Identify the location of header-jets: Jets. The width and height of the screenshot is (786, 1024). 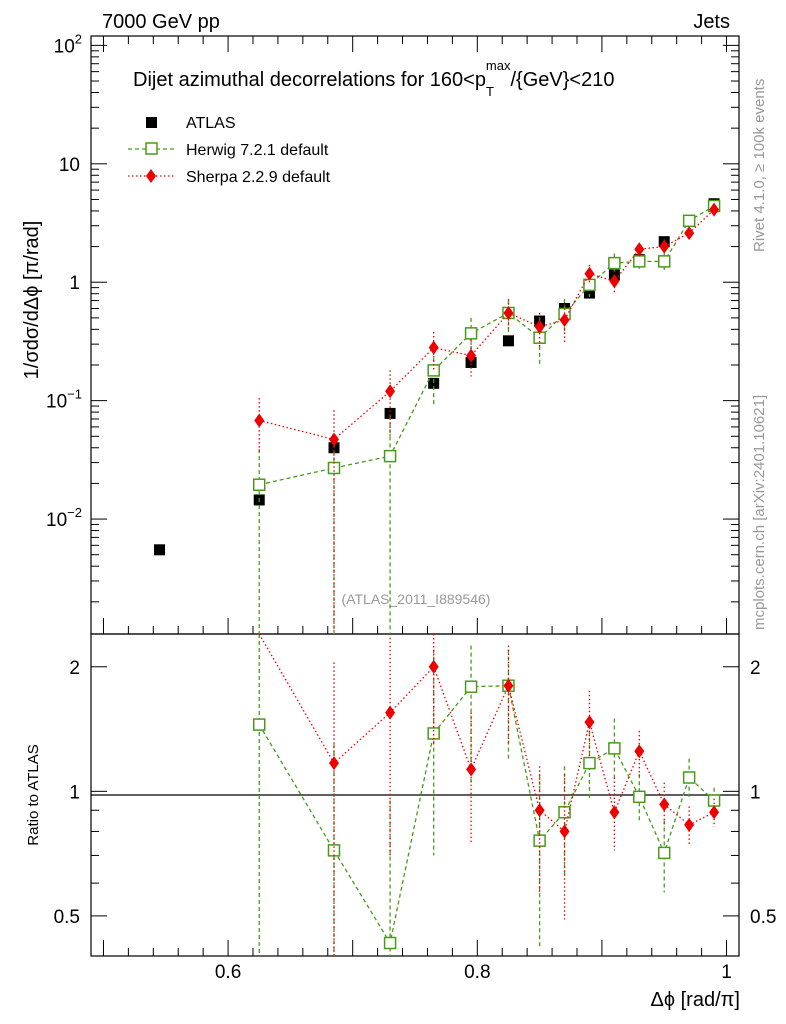
(711, 22).